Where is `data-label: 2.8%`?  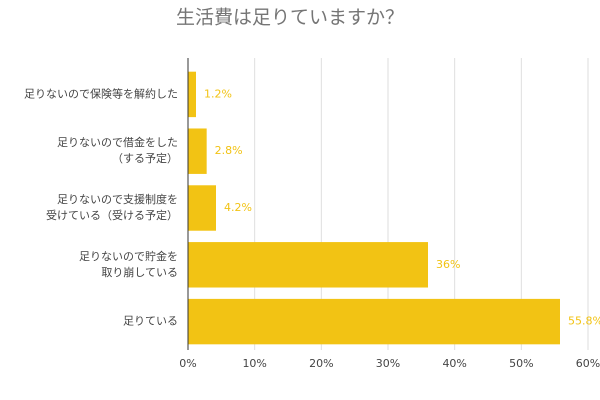
data-label: 2.8% is located at coordinates (229, 150).